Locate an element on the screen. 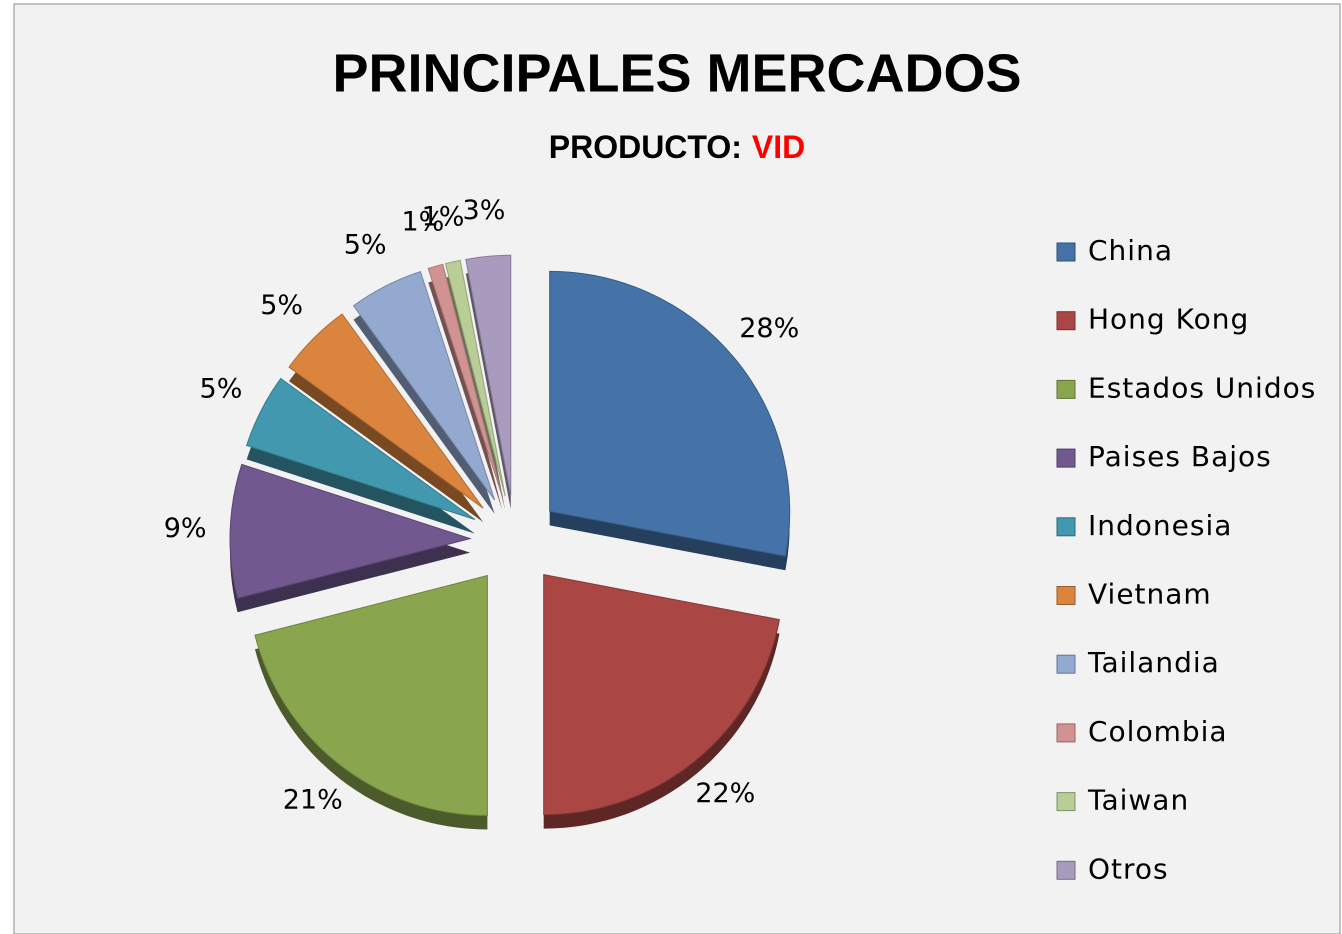 This screenshot has height=934, width=1342. legend-label: Paises Bajos is located at coordinates (1180, 456).